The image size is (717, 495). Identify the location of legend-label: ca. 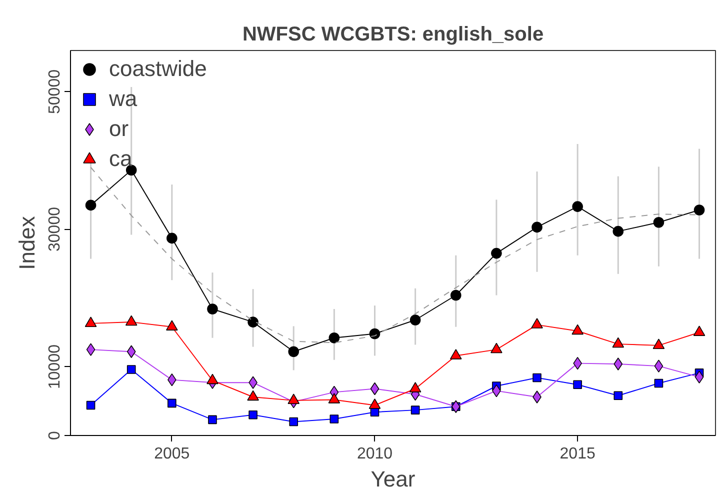
(120, 159).